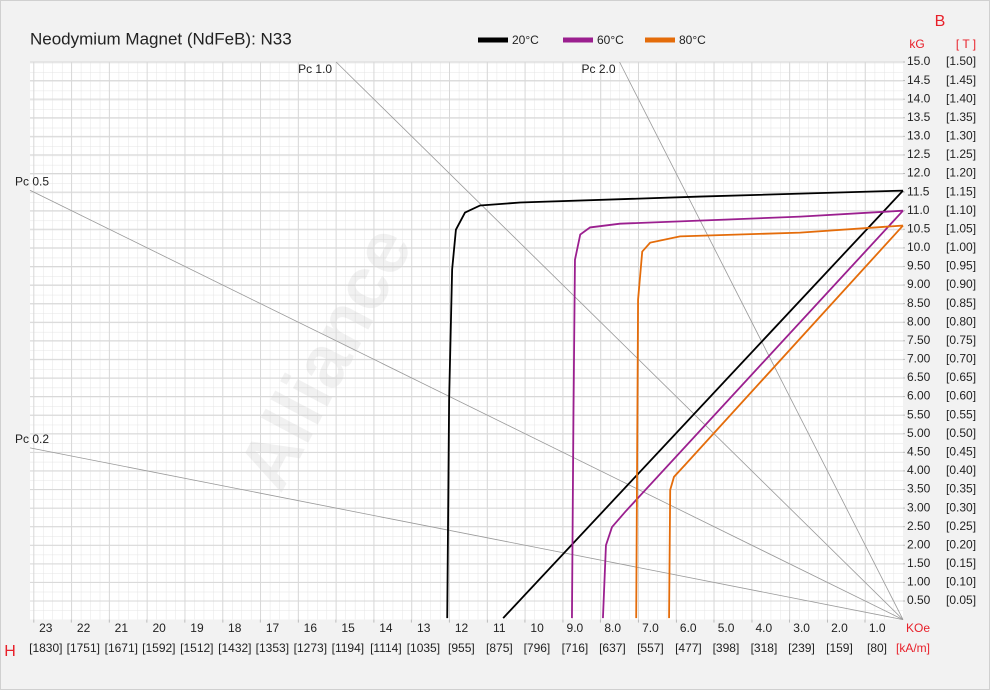 Image resolution: width=990 pixels, height=690 pixels. Describe the element at coordinates (966, 44) in the screenshot. I see `y2-unit: [ T ]` at that location.